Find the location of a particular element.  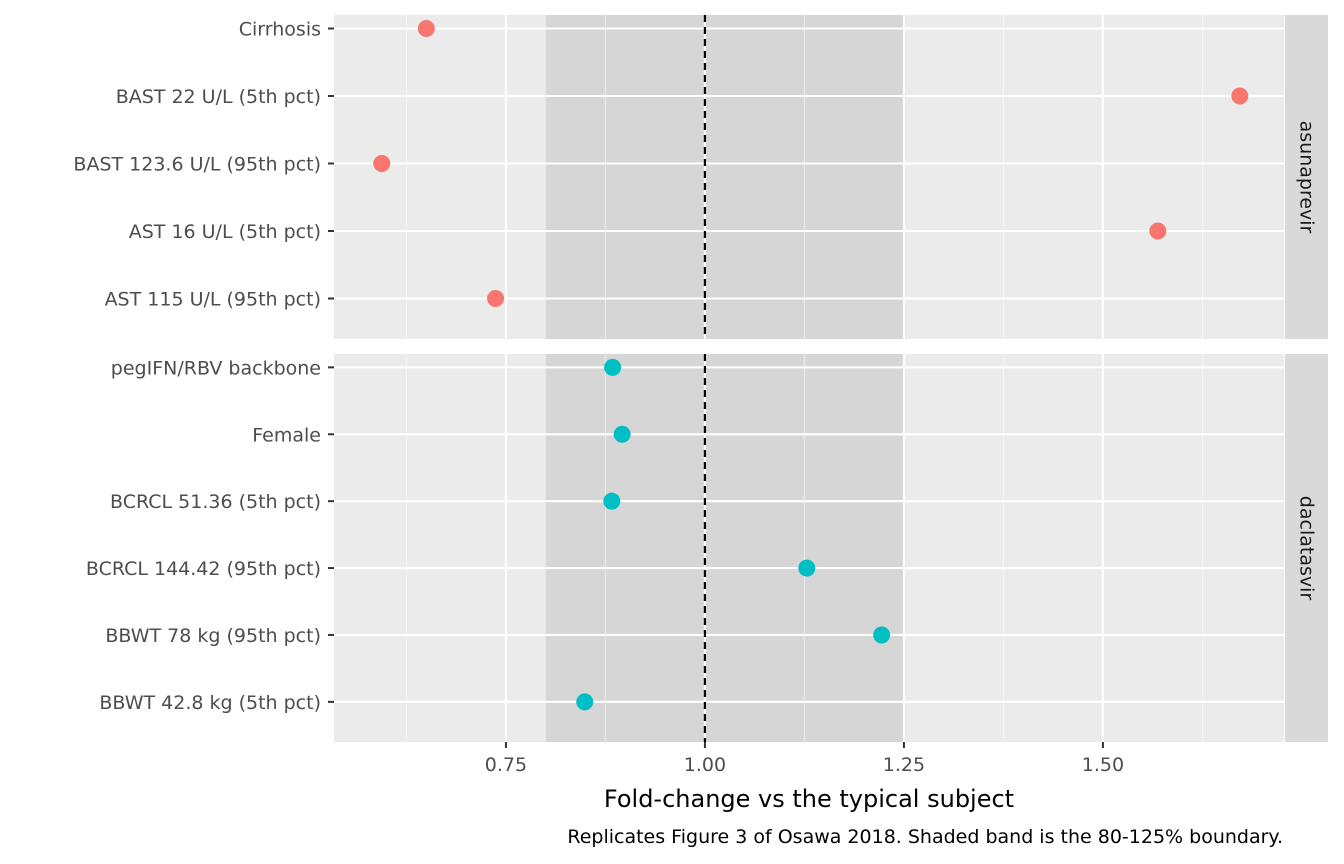

y-tick-label: AST 16 U/L (5th pct) is located at coordinates (225, 232).